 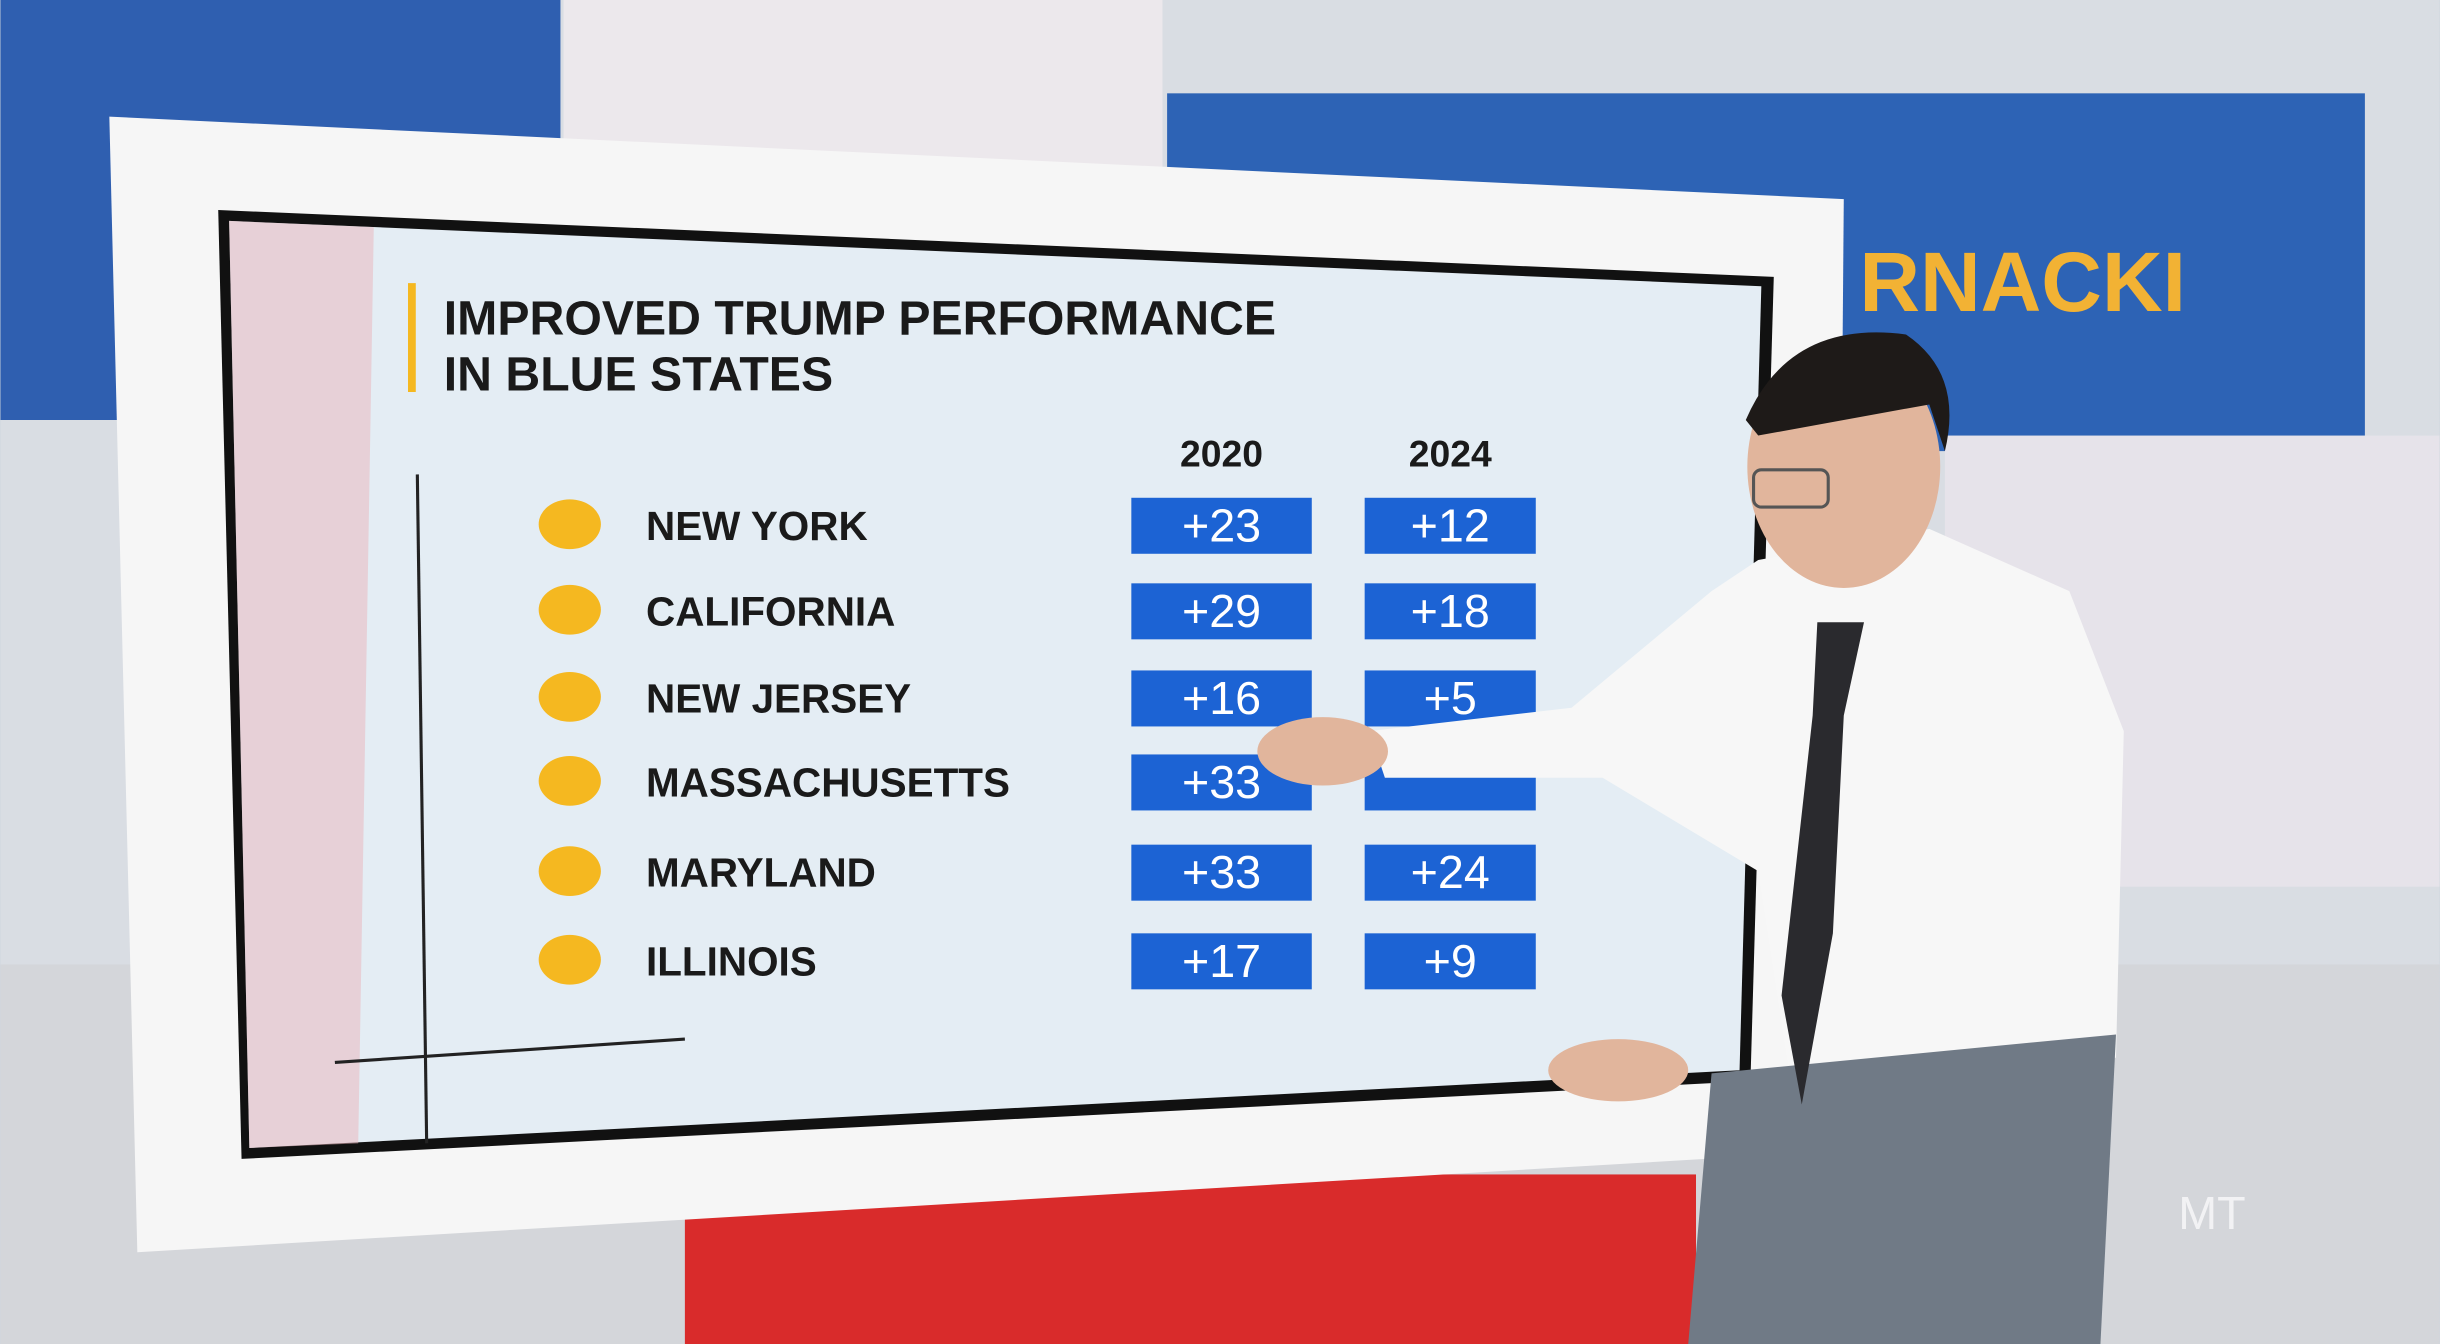 What do you see at coordinates (731, 961) in the screenshot?
I see `state-name: ILLINOIS` at bounding box center [731, 961].